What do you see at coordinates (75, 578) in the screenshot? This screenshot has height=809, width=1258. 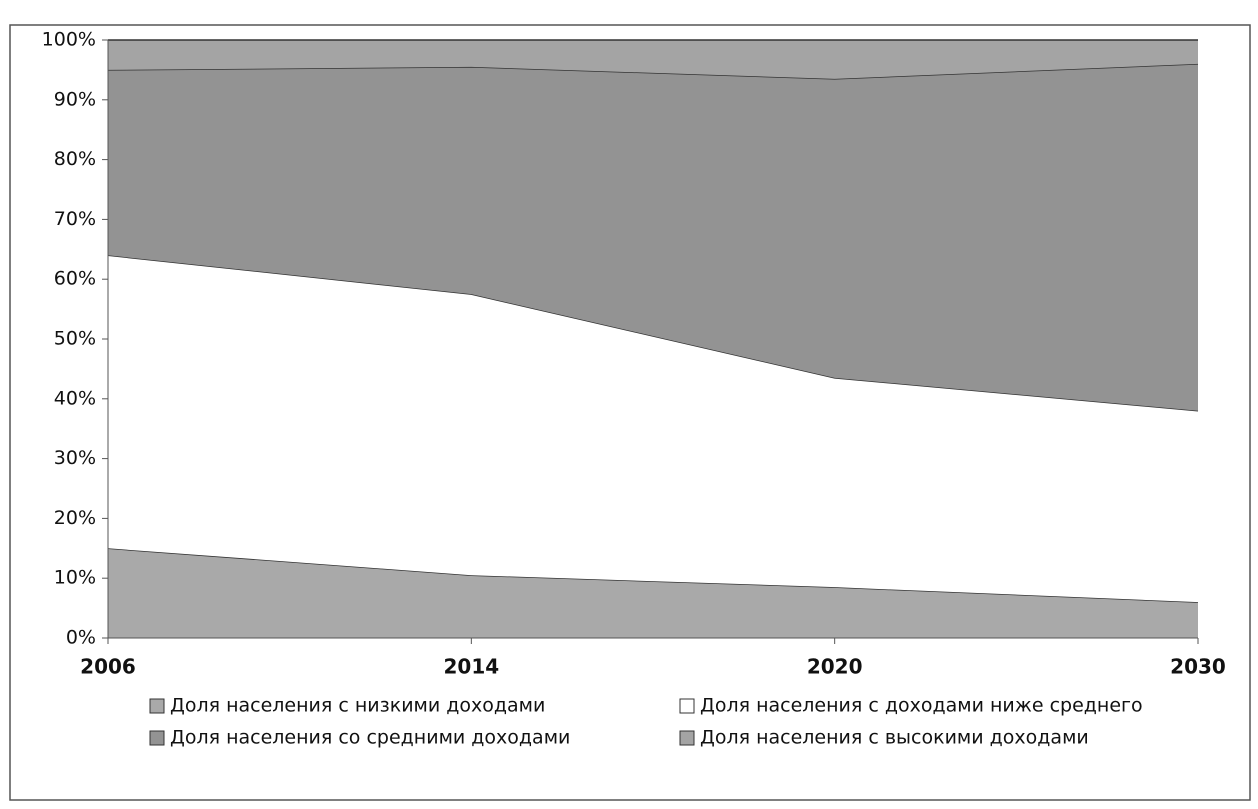 I see `y-tick-label: 10%` at bounding box center [75, 578].